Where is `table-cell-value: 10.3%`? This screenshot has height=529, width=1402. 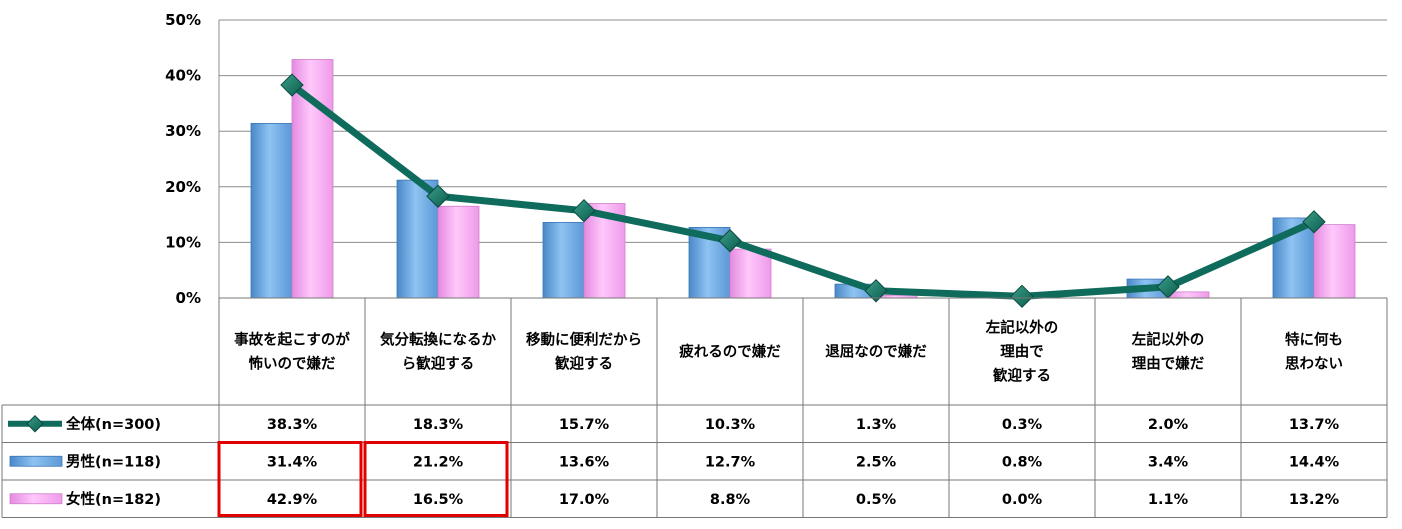 table-cell-value: 10.3% is located at coordinates (730, 425).